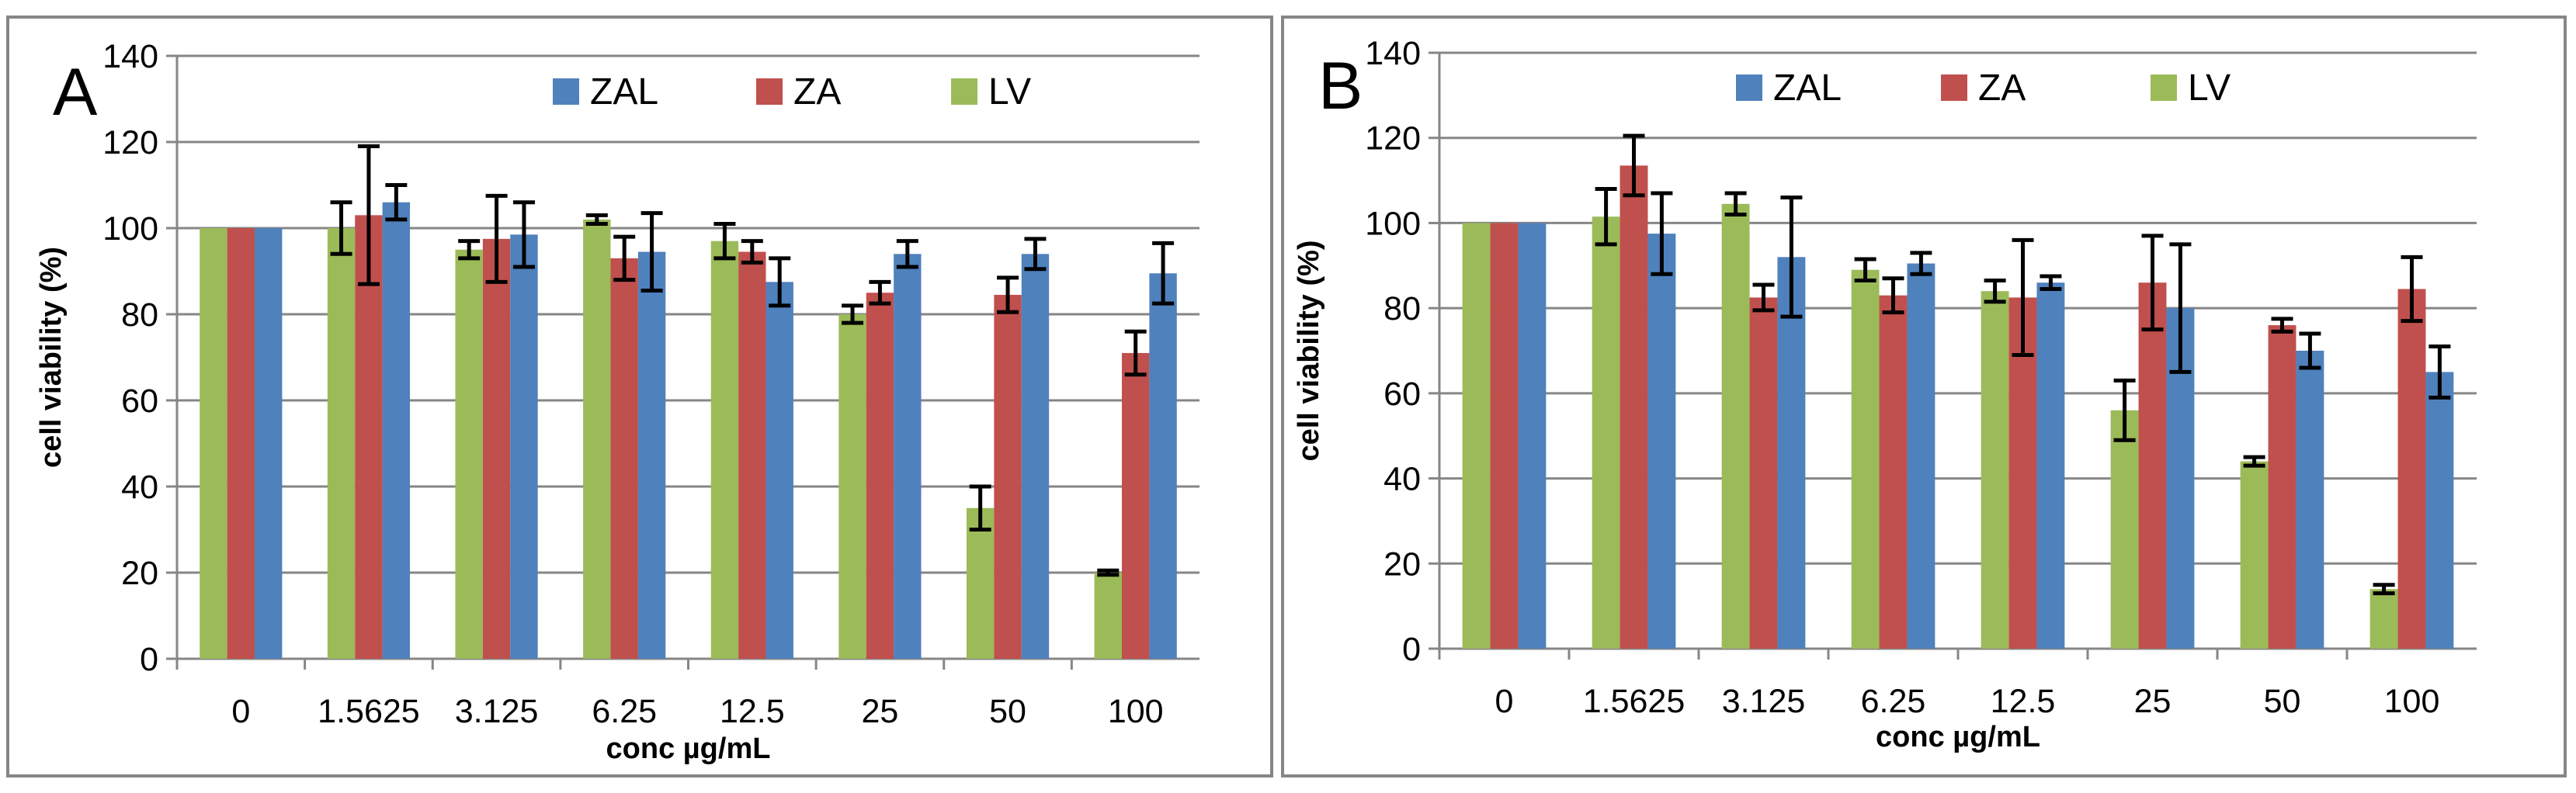  What do you see at coordinates (964, 91) in the screenshot?
I see `legend-swatch-lv` at bounding box center [964, 91].